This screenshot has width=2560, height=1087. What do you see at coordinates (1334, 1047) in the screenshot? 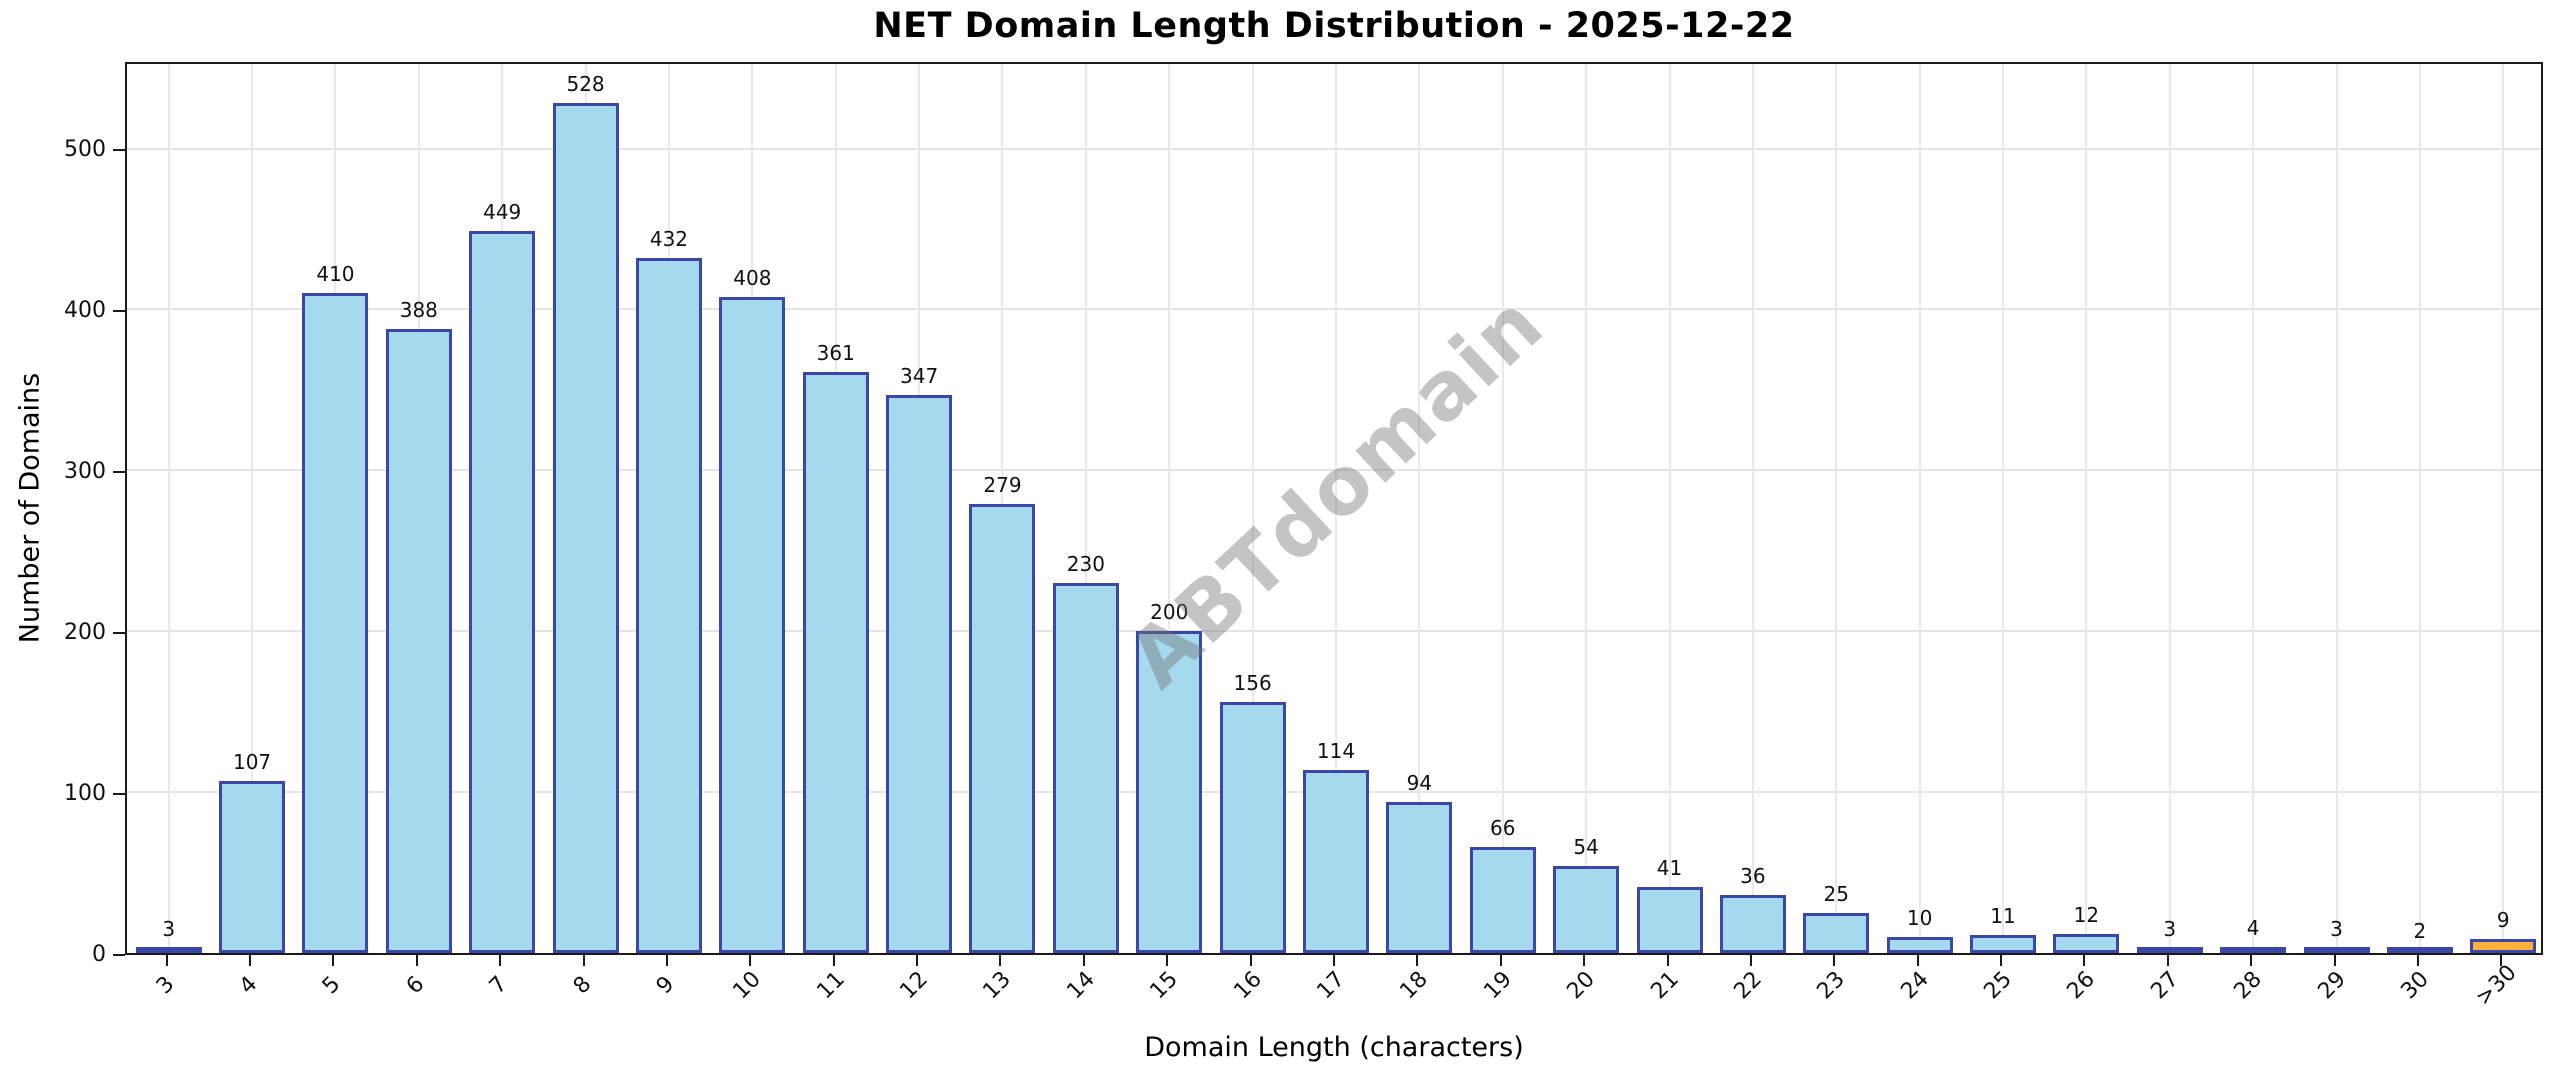
I see `x-axis-label: Domain Length (characters)` at bounding box center [1334, 1047].